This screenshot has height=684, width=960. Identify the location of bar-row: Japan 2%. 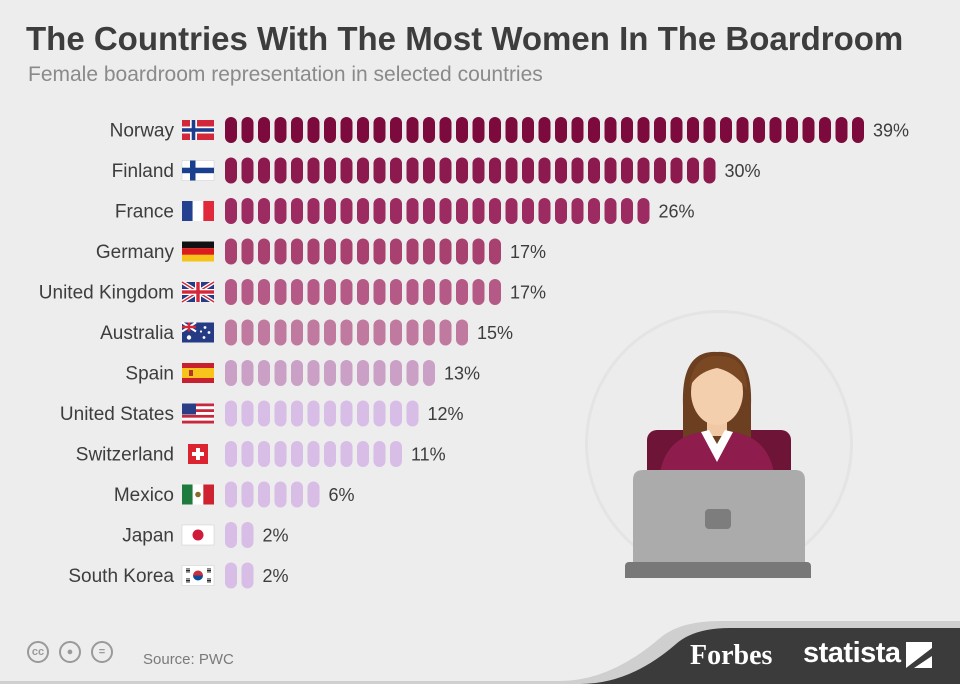
(205, 535).